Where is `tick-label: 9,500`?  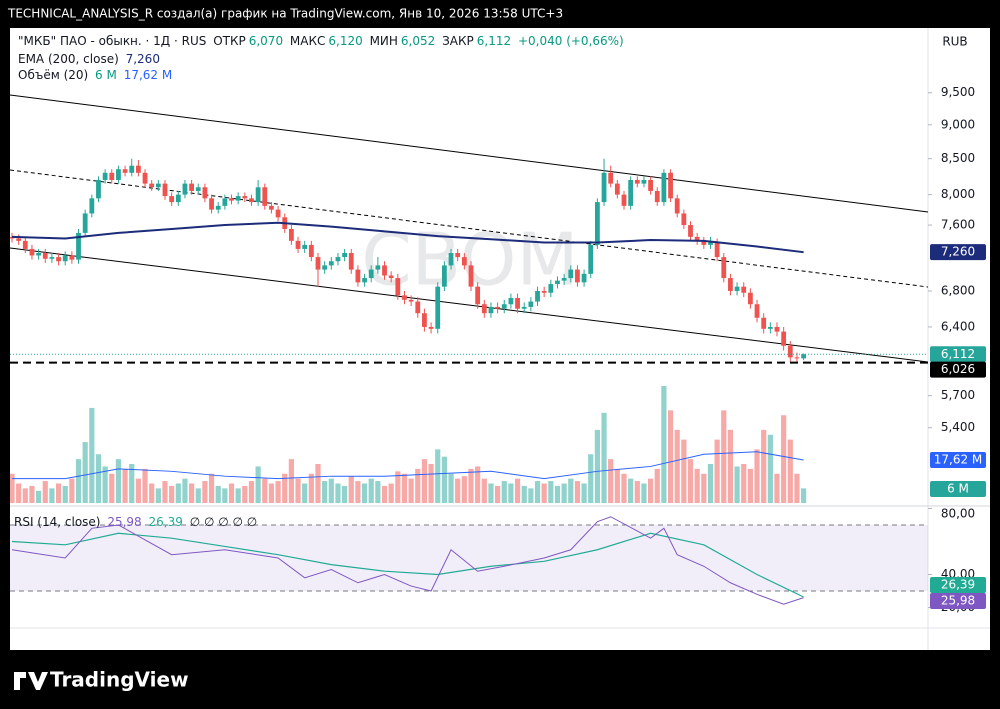 tick-label: 9,500 is located at coordinates (958, 92).